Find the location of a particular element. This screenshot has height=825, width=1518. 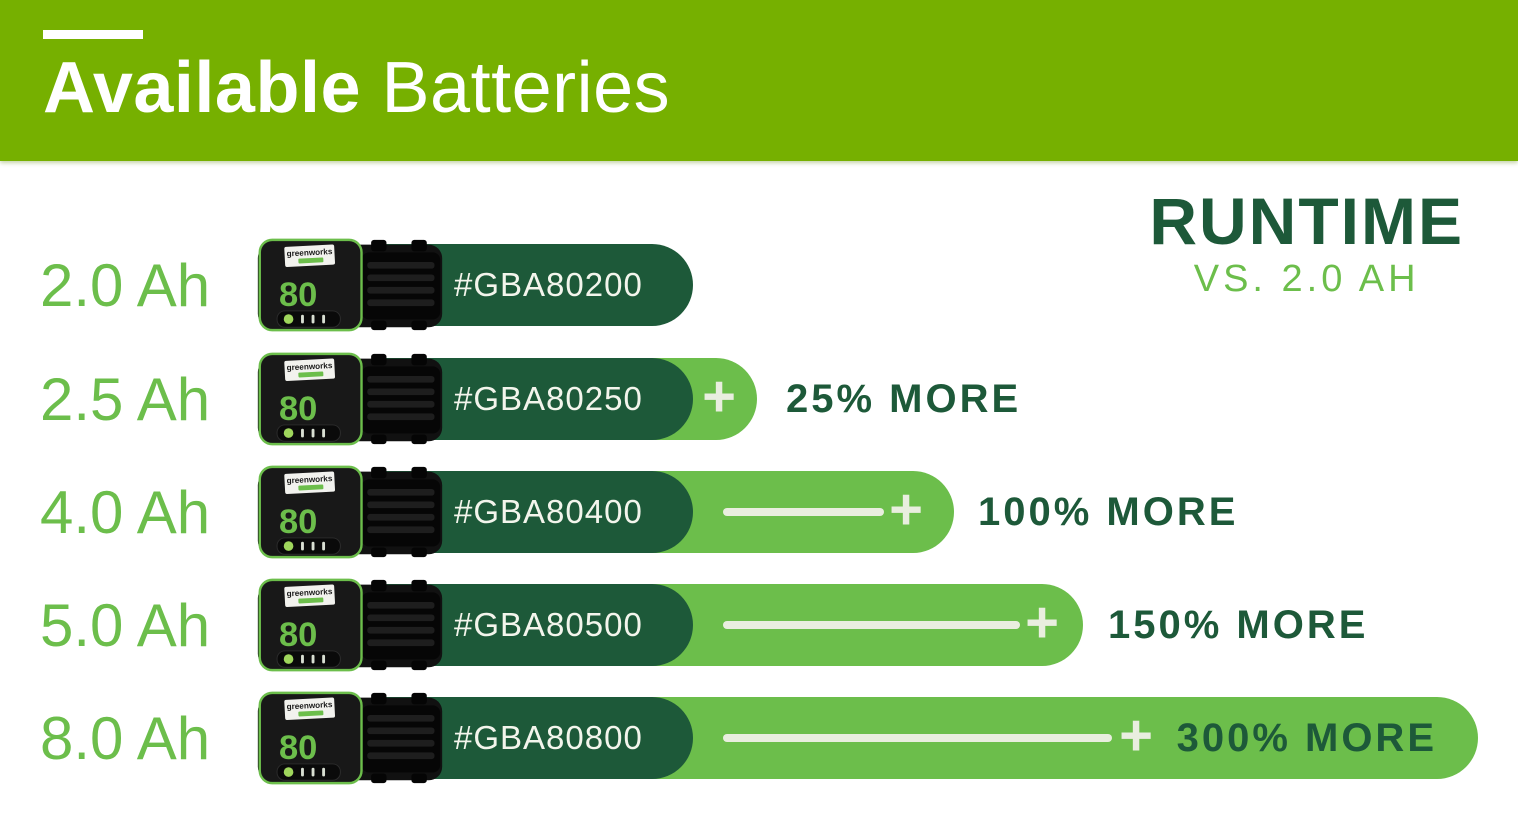

page-title: Available Batteries is located at coordinates (356, 88).